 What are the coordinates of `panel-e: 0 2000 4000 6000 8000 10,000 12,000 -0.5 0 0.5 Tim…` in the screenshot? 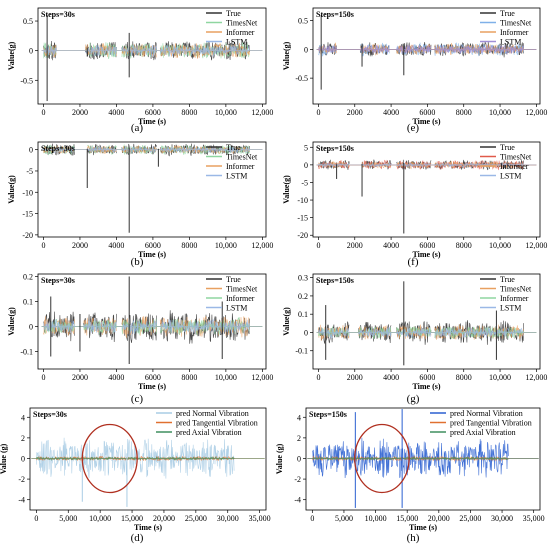 It's located at (414, 70).